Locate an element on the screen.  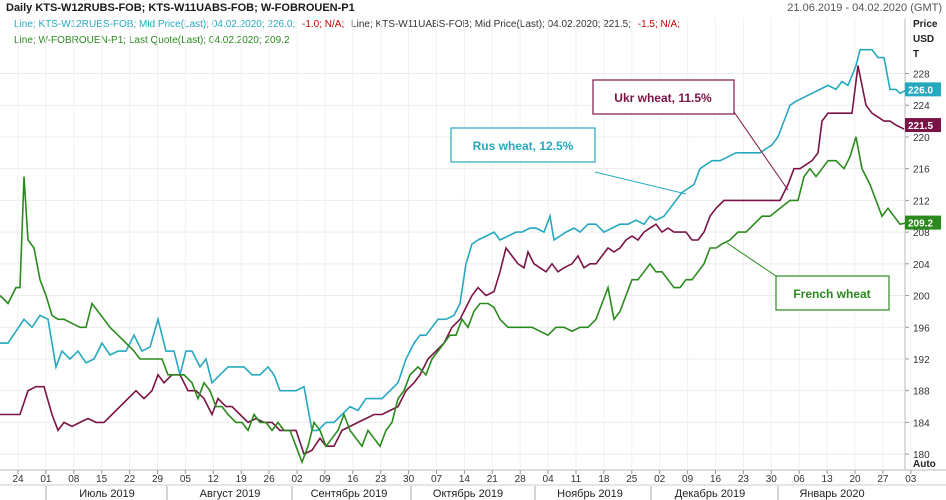
annotation-french: French wheat is located at coordinates (808, 276).